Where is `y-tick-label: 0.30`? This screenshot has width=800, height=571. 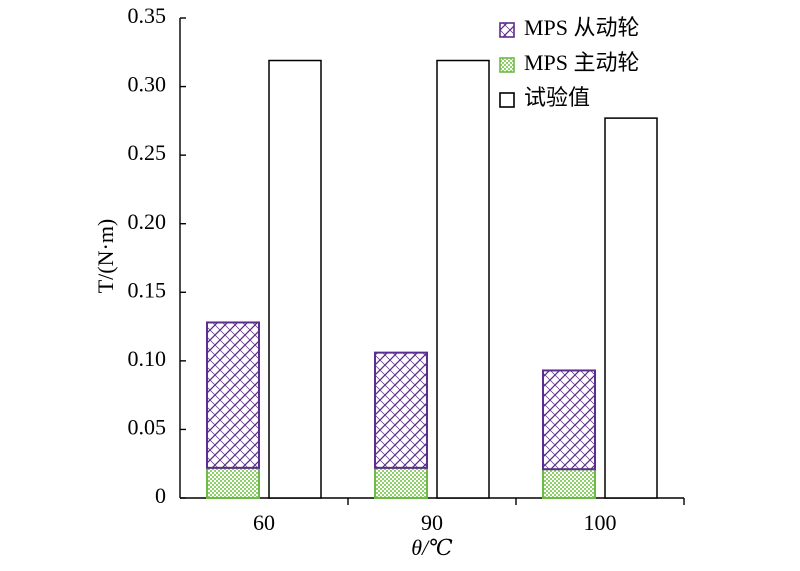
y-tick-label: 0.30 is located at coordinates (147, 84).